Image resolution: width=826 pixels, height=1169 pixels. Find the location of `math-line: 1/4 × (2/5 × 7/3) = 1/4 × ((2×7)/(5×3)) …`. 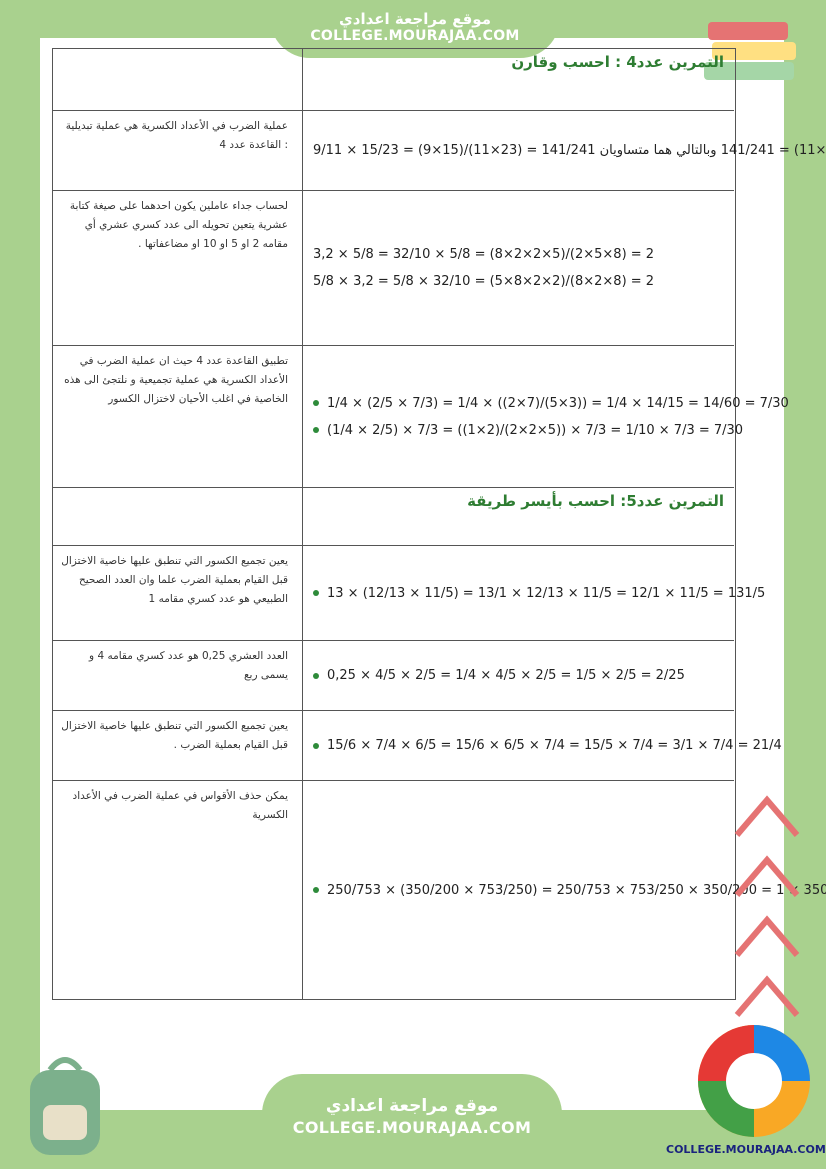

math-line: 1/4 × (2/5 × 7/3) = 1/4 × ((2×7)/(5×3)) … is located at coordinates (551, 403).